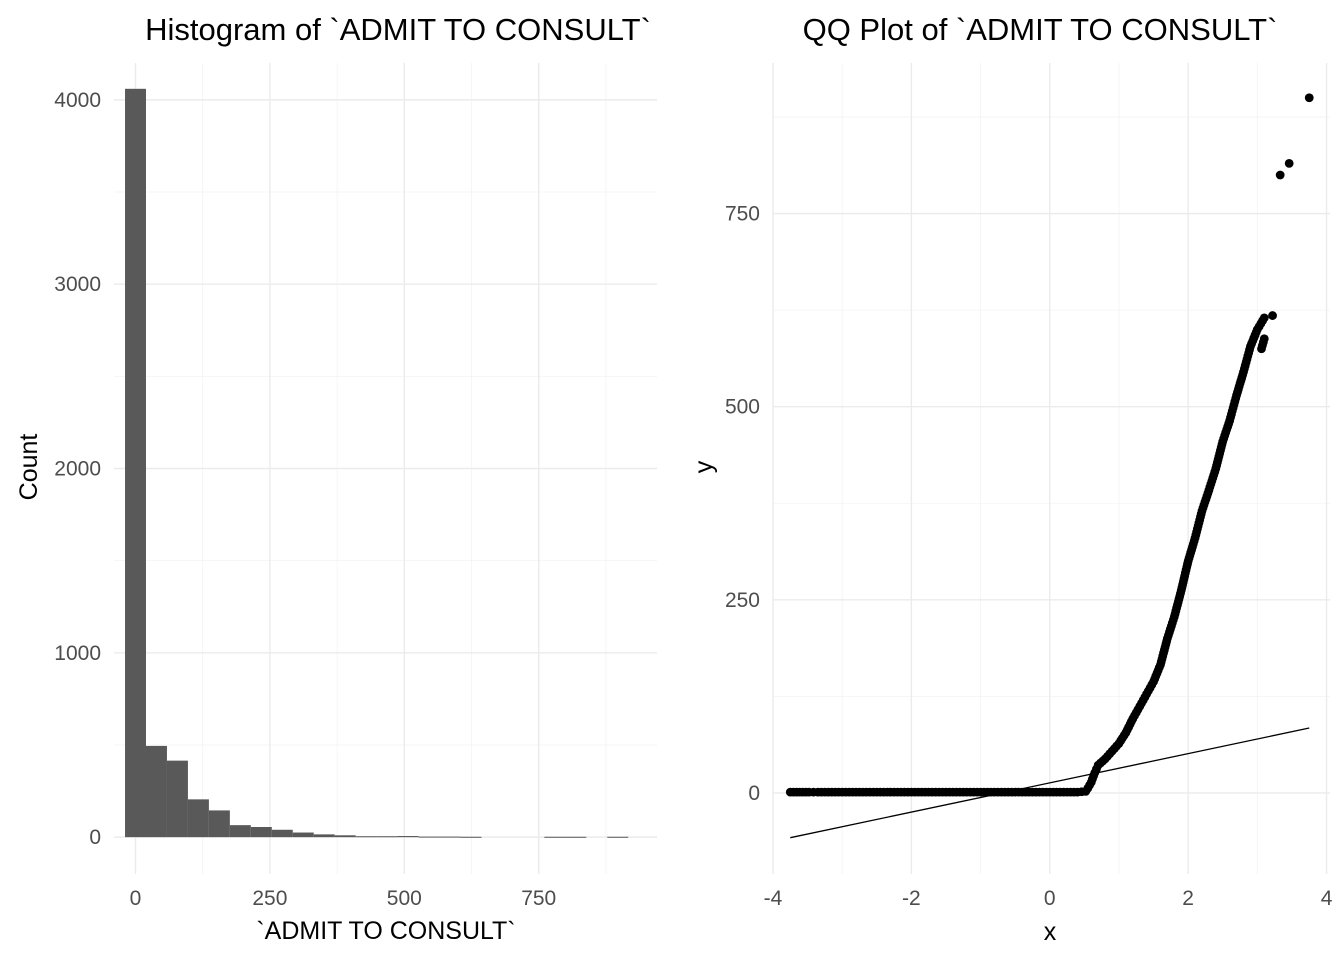 This screenshot has height=960, width=1344. What do you see at coordinates (704, 466) in the screenshot?
I see `qq-plot-y-axis-title: y` at bounding box center [704, 466].